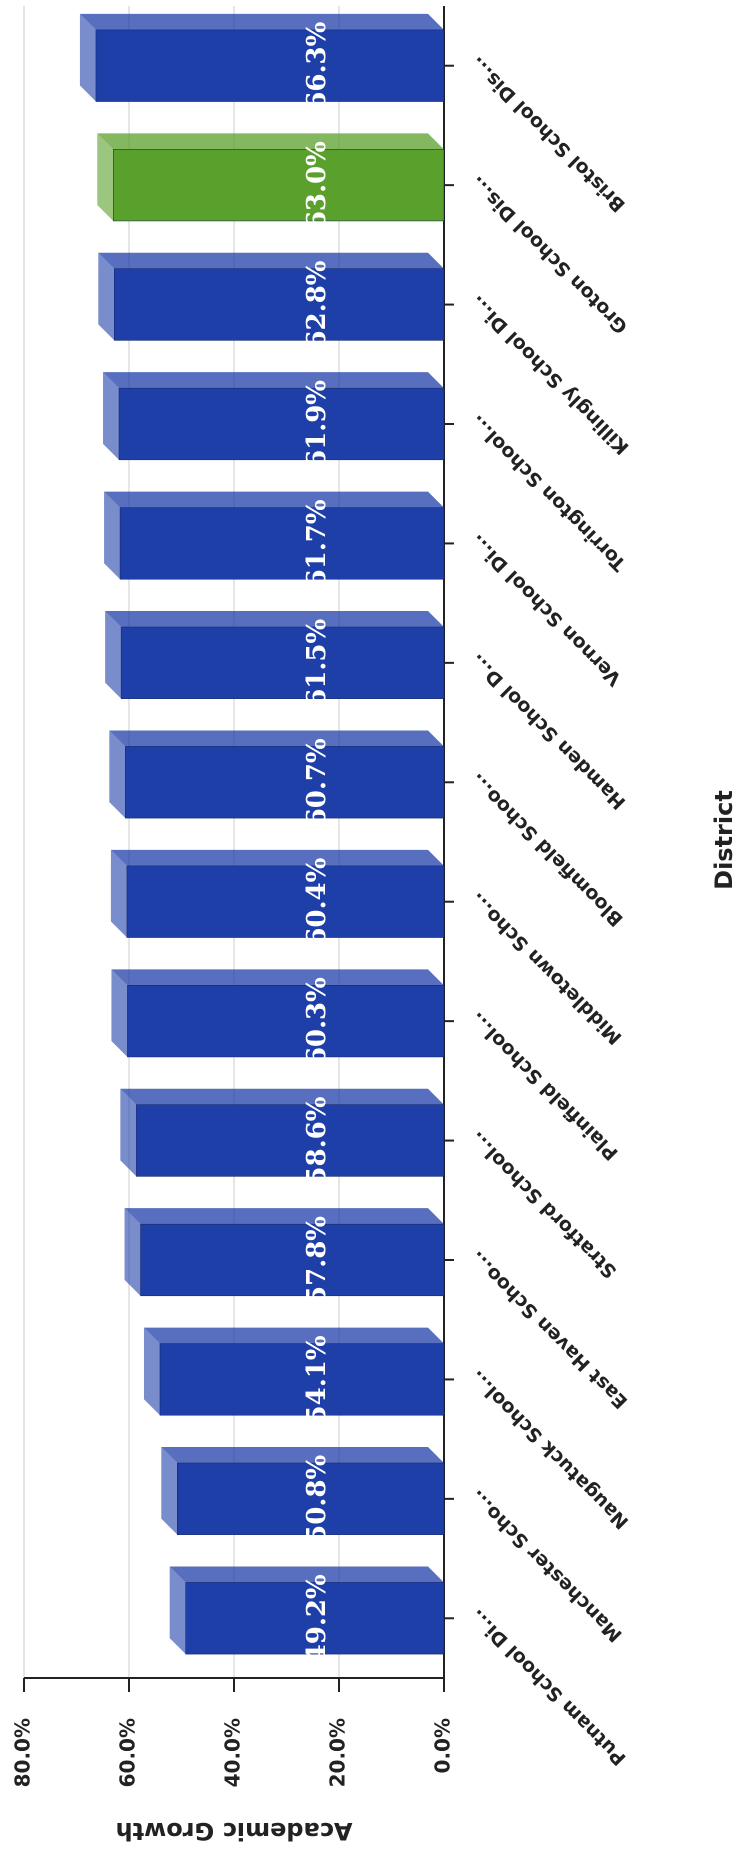 This screenshot has width=745, height=1870. What do you see at coordinates (317, 1021) in the screenshot?
I see `value-label: 60.3%` at bounding box center [317, 1021].